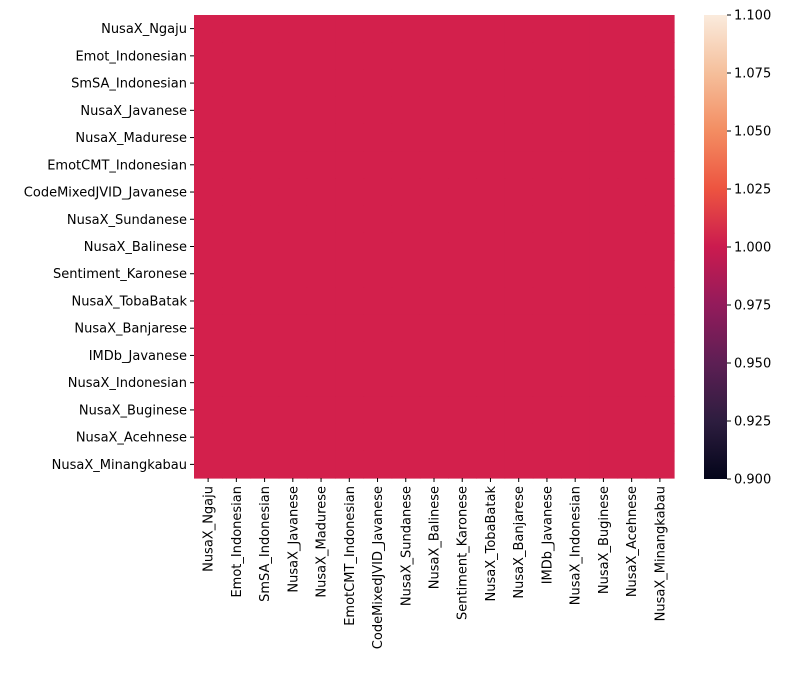 This screenshot has width=786, height=673. Describe the element at coordinates (127, 383) in the screenshot. I see `y-tick-label: NusaX_Indonesian` at that location.